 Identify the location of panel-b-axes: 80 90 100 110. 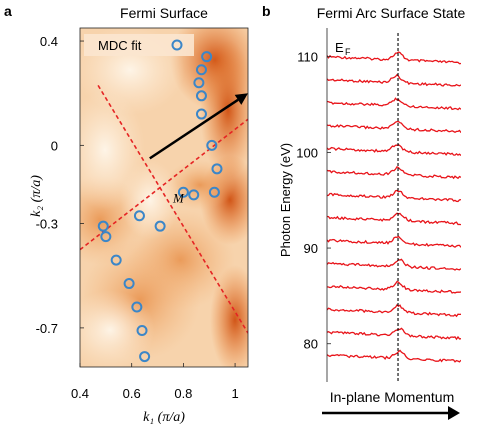
(313, 205).